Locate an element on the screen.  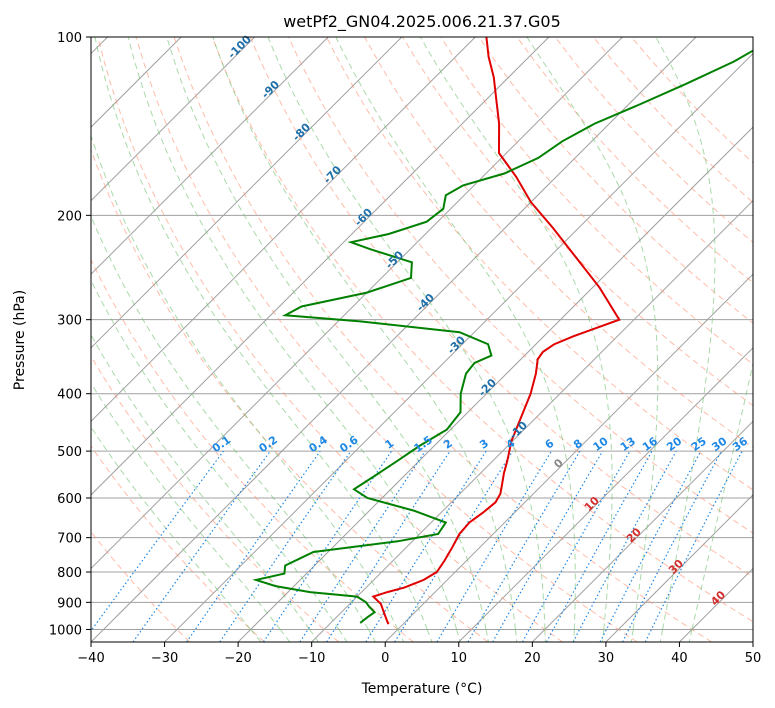
mixing-ratio-label: 2 is located at coordinates (448, 444).